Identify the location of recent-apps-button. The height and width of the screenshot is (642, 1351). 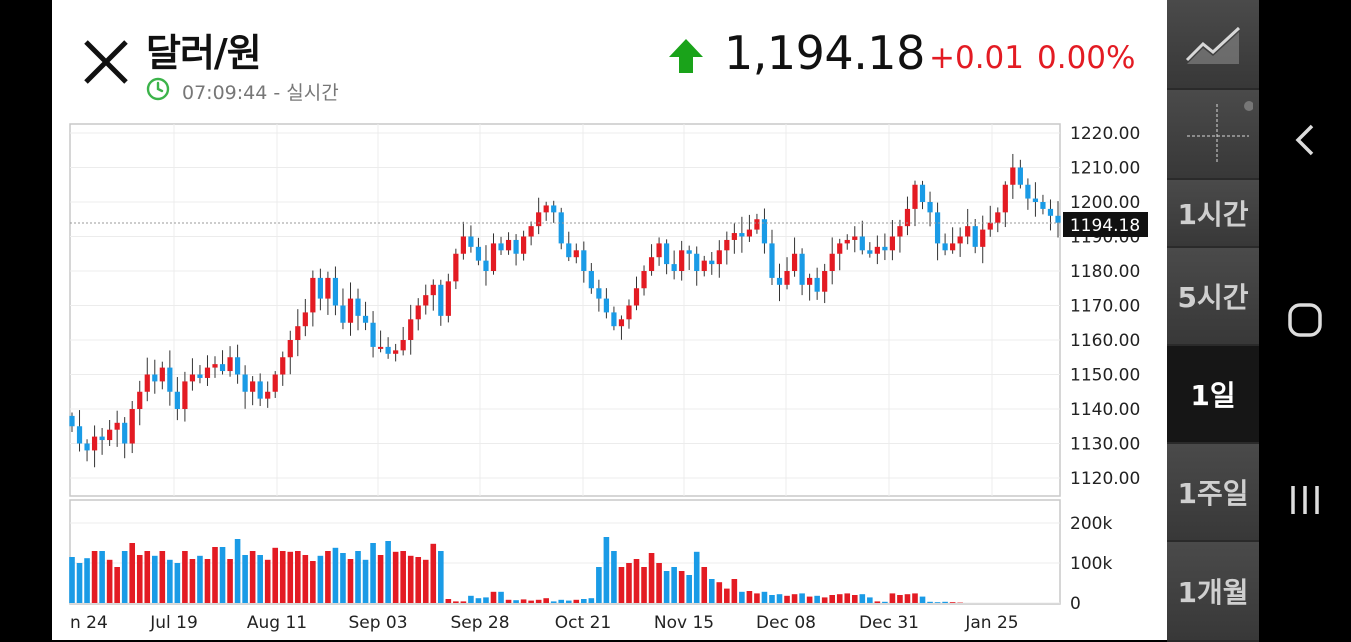
(1305, 500).